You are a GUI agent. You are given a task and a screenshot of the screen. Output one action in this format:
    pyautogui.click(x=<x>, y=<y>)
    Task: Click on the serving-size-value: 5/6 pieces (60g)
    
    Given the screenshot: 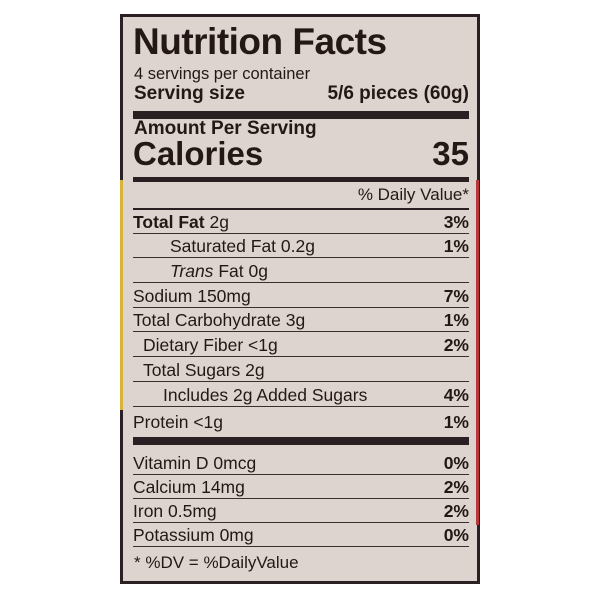 What is the action you would take?
    pyautogui.click(x=398, y=93)
    